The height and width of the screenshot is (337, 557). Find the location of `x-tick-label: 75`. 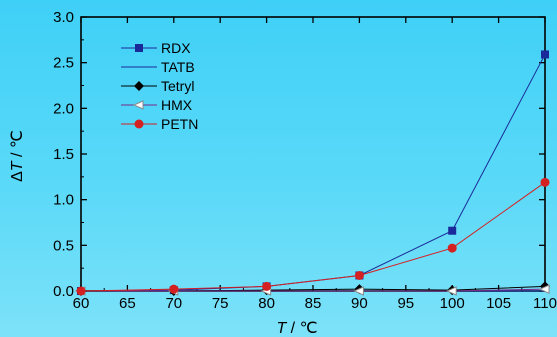

x-tick-label: 75 is located at coordinates (220, 303).